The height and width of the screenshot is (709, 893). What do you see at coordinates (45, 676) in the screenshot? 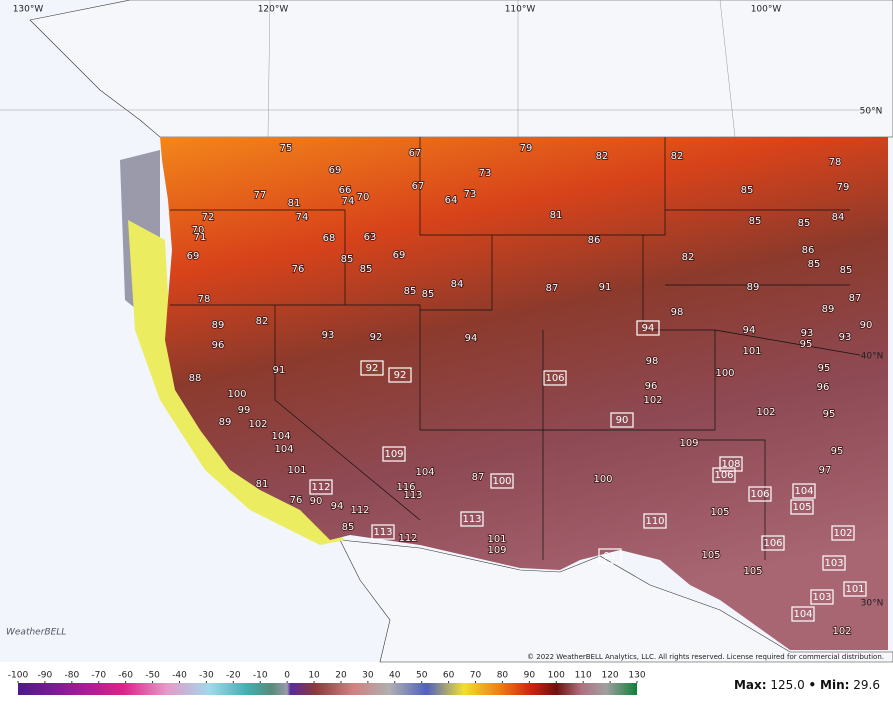
I see `colorbar-label: -90` at bounding box center [45, 676].